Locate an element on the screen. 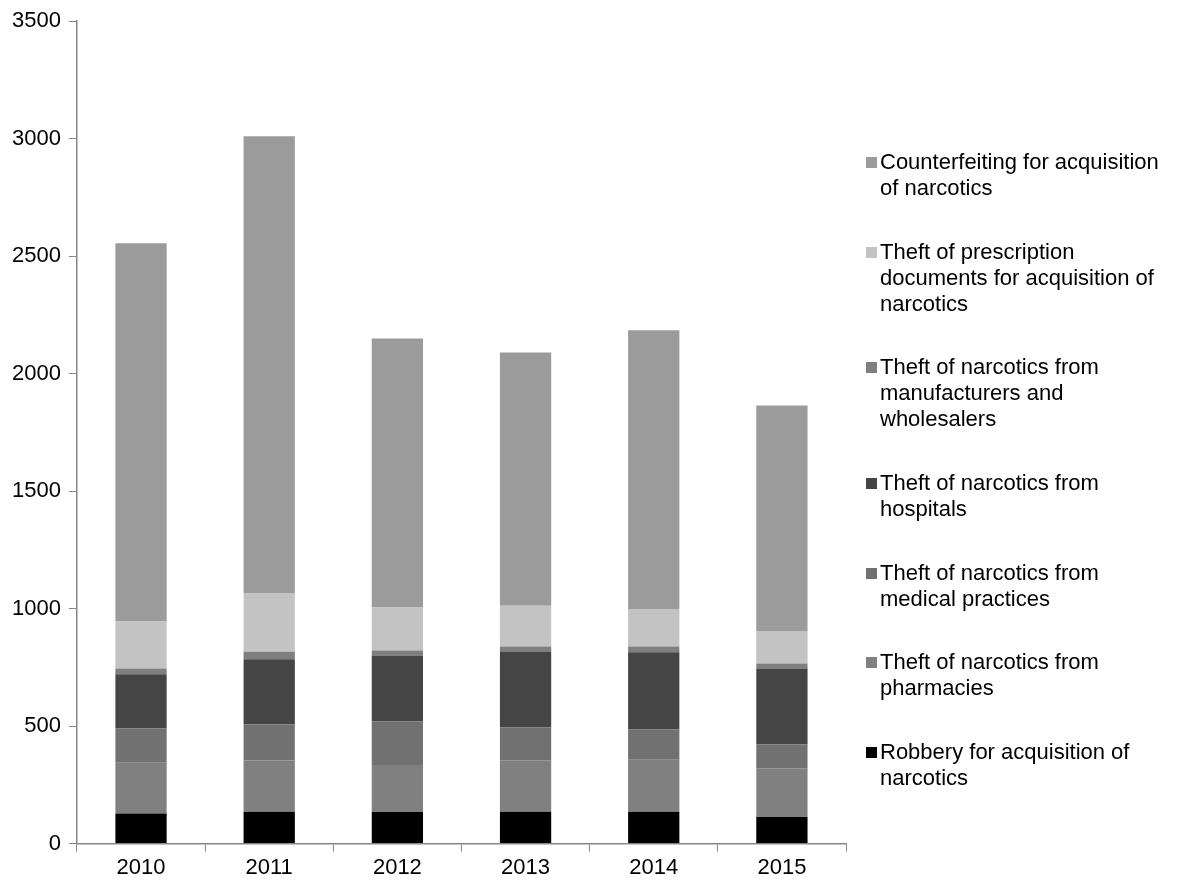  y-tick-label: 1000 is located at coordinates (36, 607).